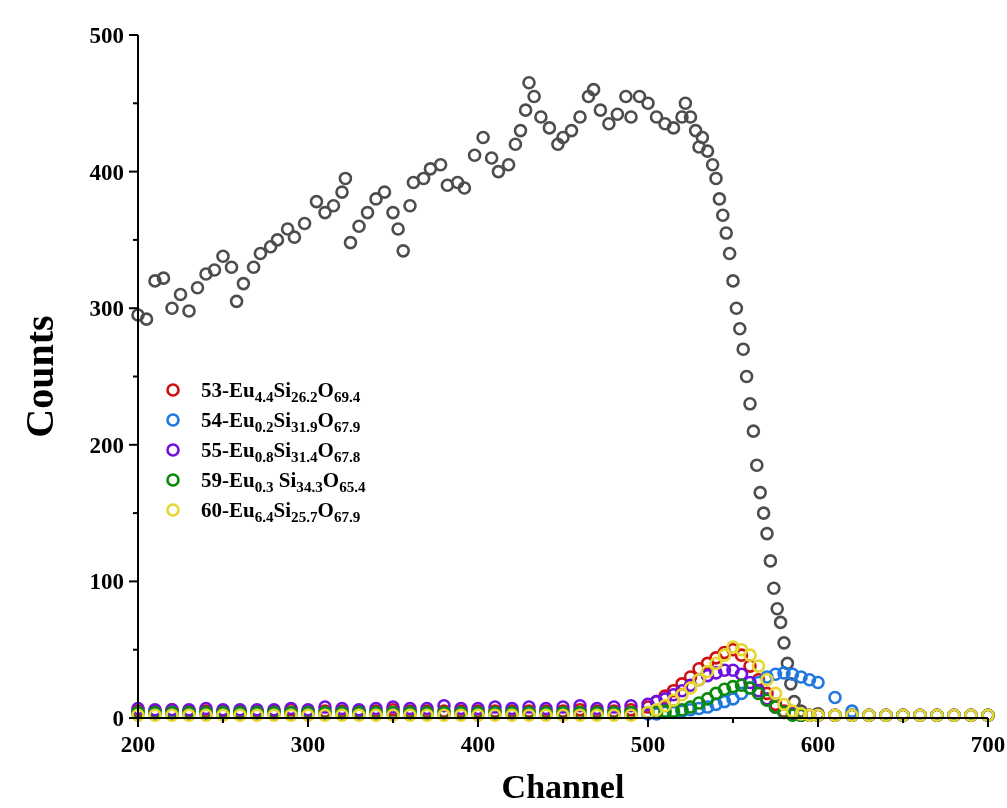 This screenshot has height=808, width=1007. What do you see at coordinates (563, 786) in the screenshot?
I see `x-axis-title: Channel` at bounding box center [563, 786].